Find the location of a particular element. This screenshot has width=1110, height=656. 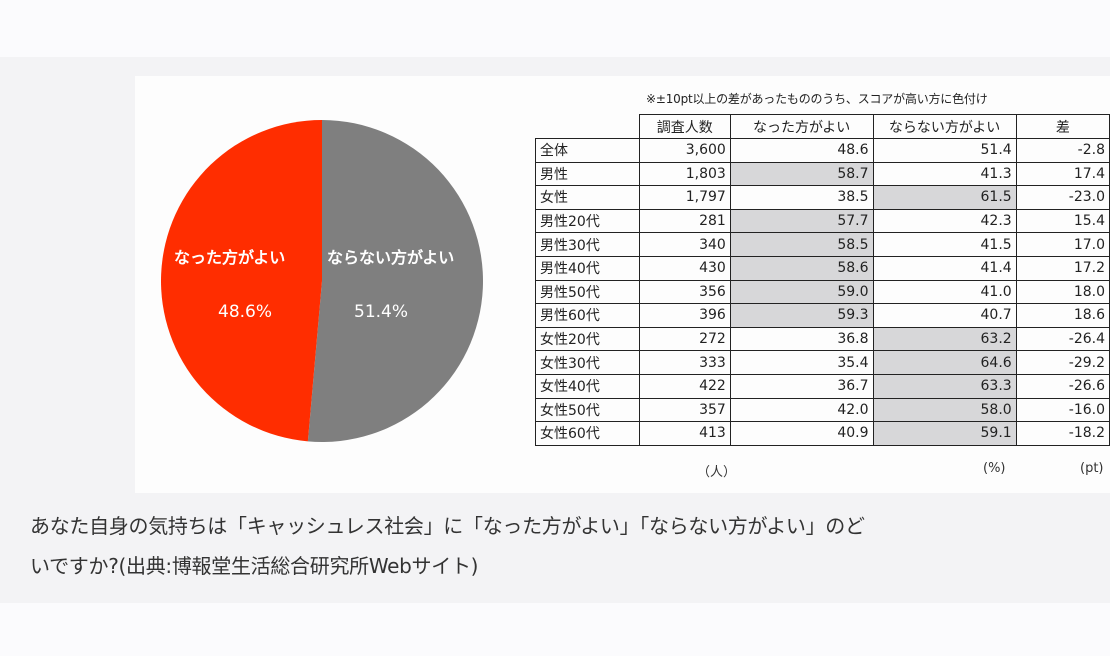

row-not-better: 63.3 is located at coordinates (944, 386).